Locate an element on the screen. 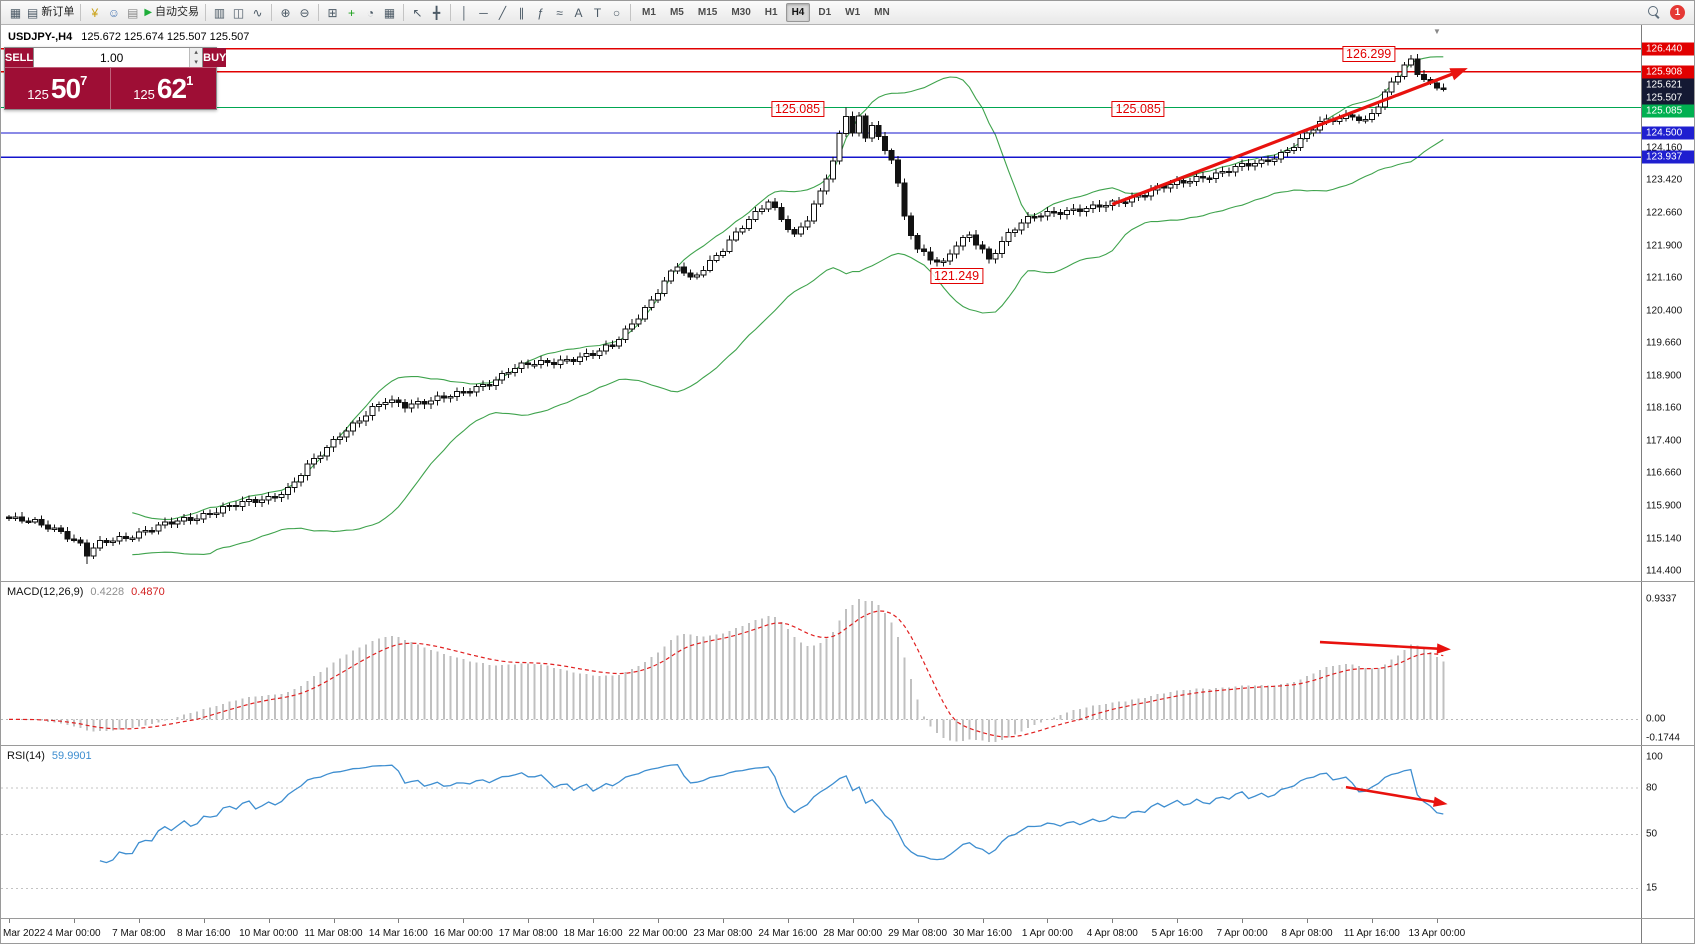  new-chart-icon: ▦ is located at coordinates (15, 12).